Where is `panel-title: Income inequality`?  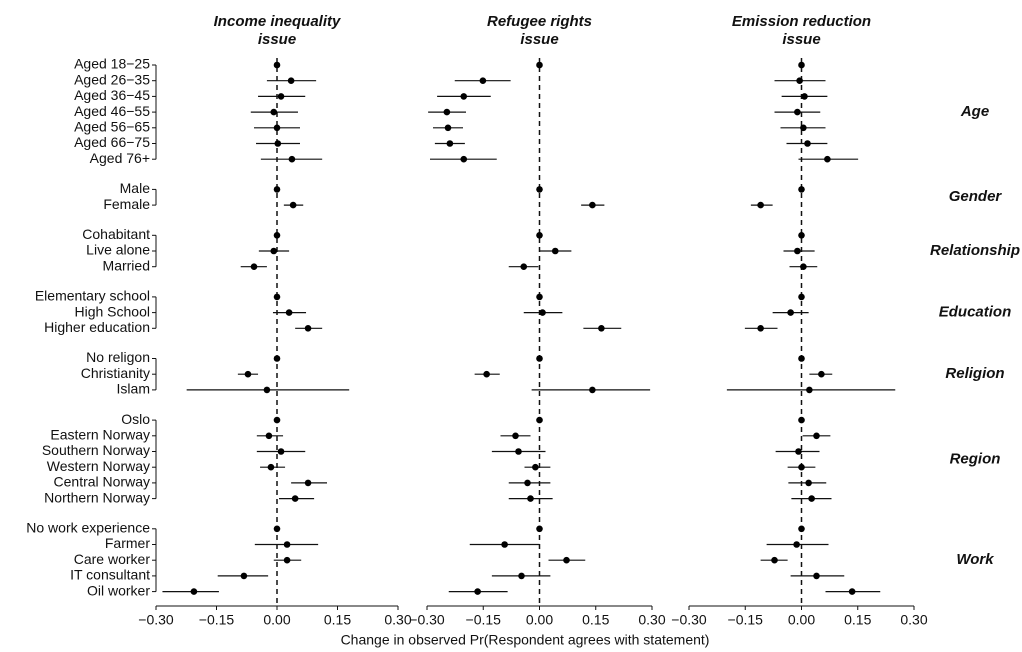
panel-title: Income inequality is located at coordinates (277, 21).